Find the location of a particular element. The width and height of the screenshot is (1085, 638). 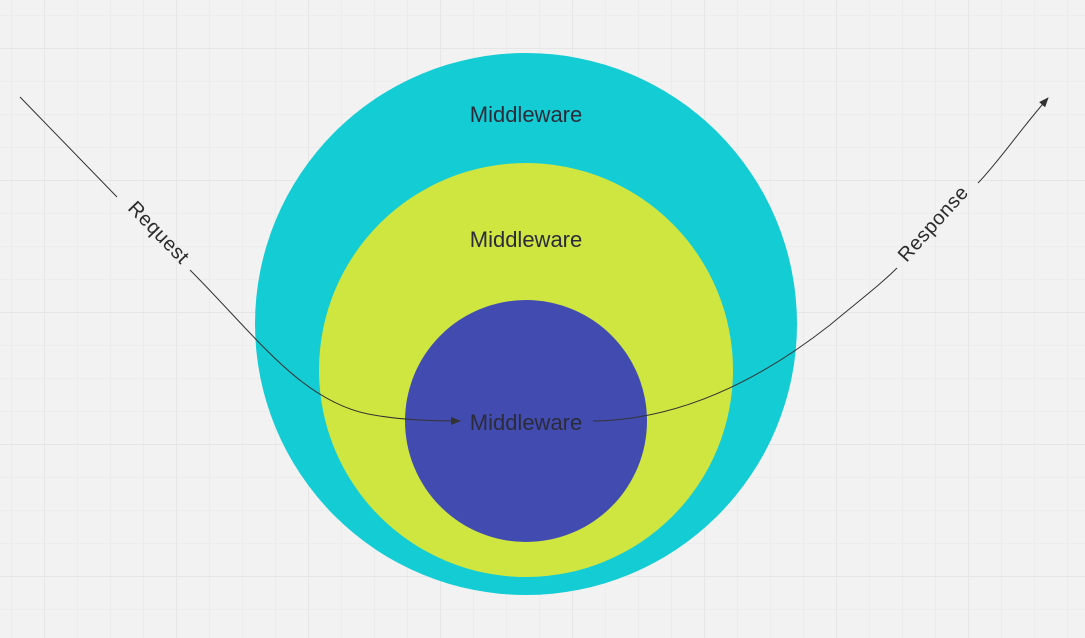

response-label: Response is located at coordinates (933, 224).